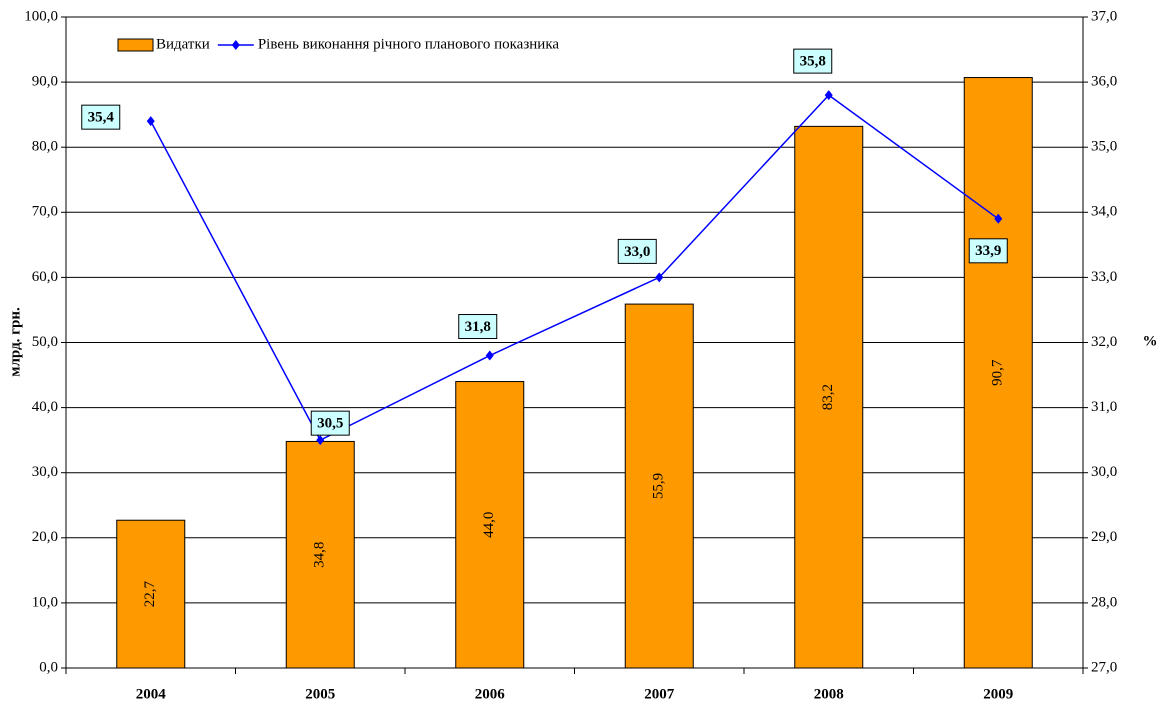 The width and height of the screenshot is (1173, 707). I want to click on y2-tick-label: 31,0, so click(1104, 407).